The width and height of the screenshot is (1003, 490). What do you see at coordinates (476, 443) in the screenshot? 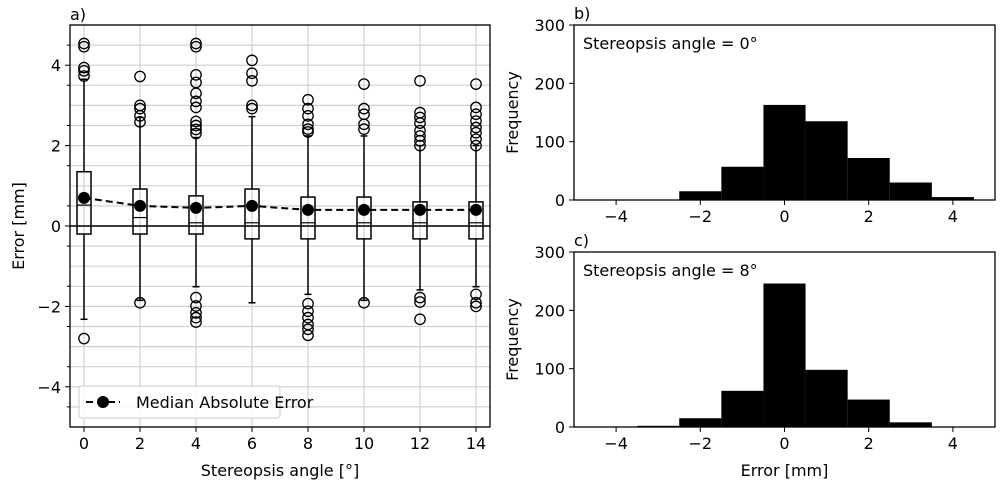
I see `x-tick-label: 14` at bounding box center [476, 443].